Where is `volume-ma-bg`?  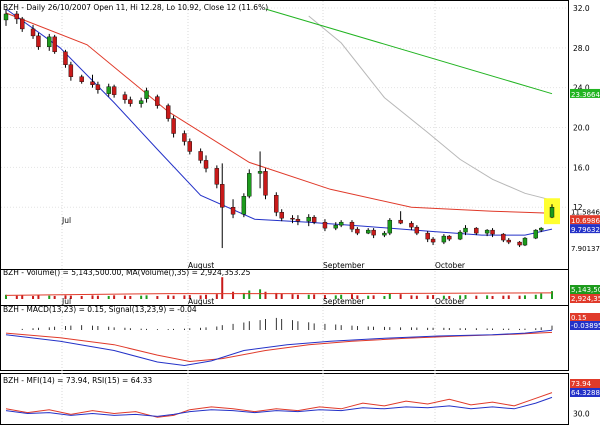 volume-ma-bg is located at coordinates (585, 298).